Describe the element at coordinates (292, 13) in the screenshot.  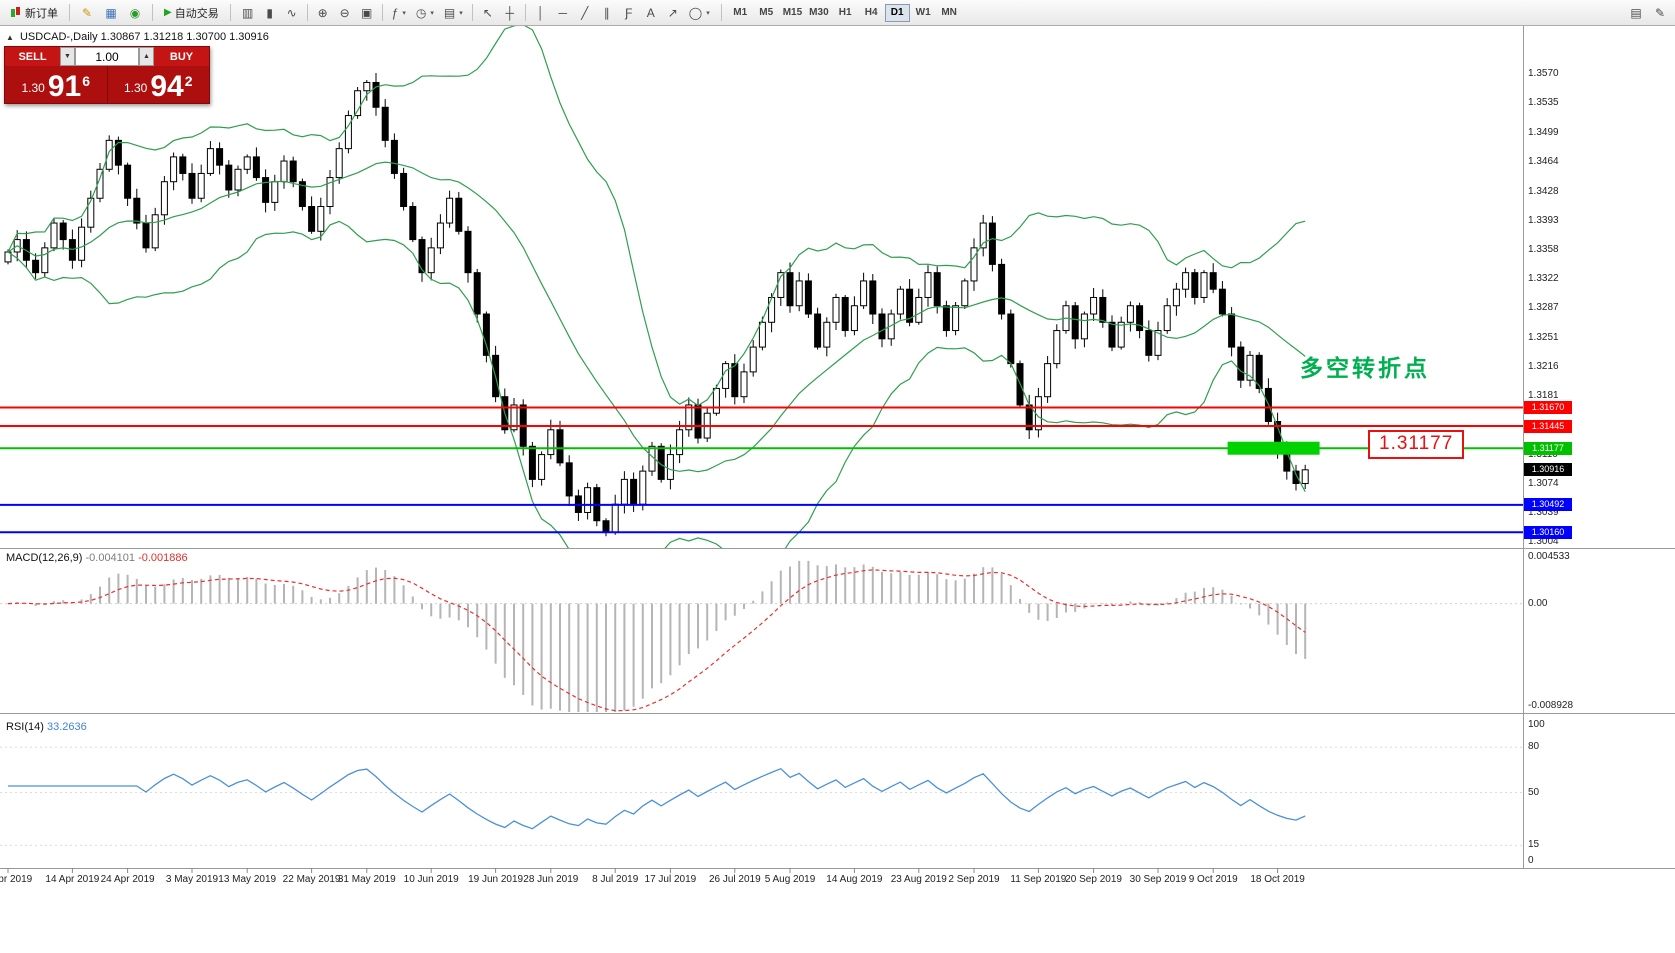
I see `line-chart-button: ∿` at that location.